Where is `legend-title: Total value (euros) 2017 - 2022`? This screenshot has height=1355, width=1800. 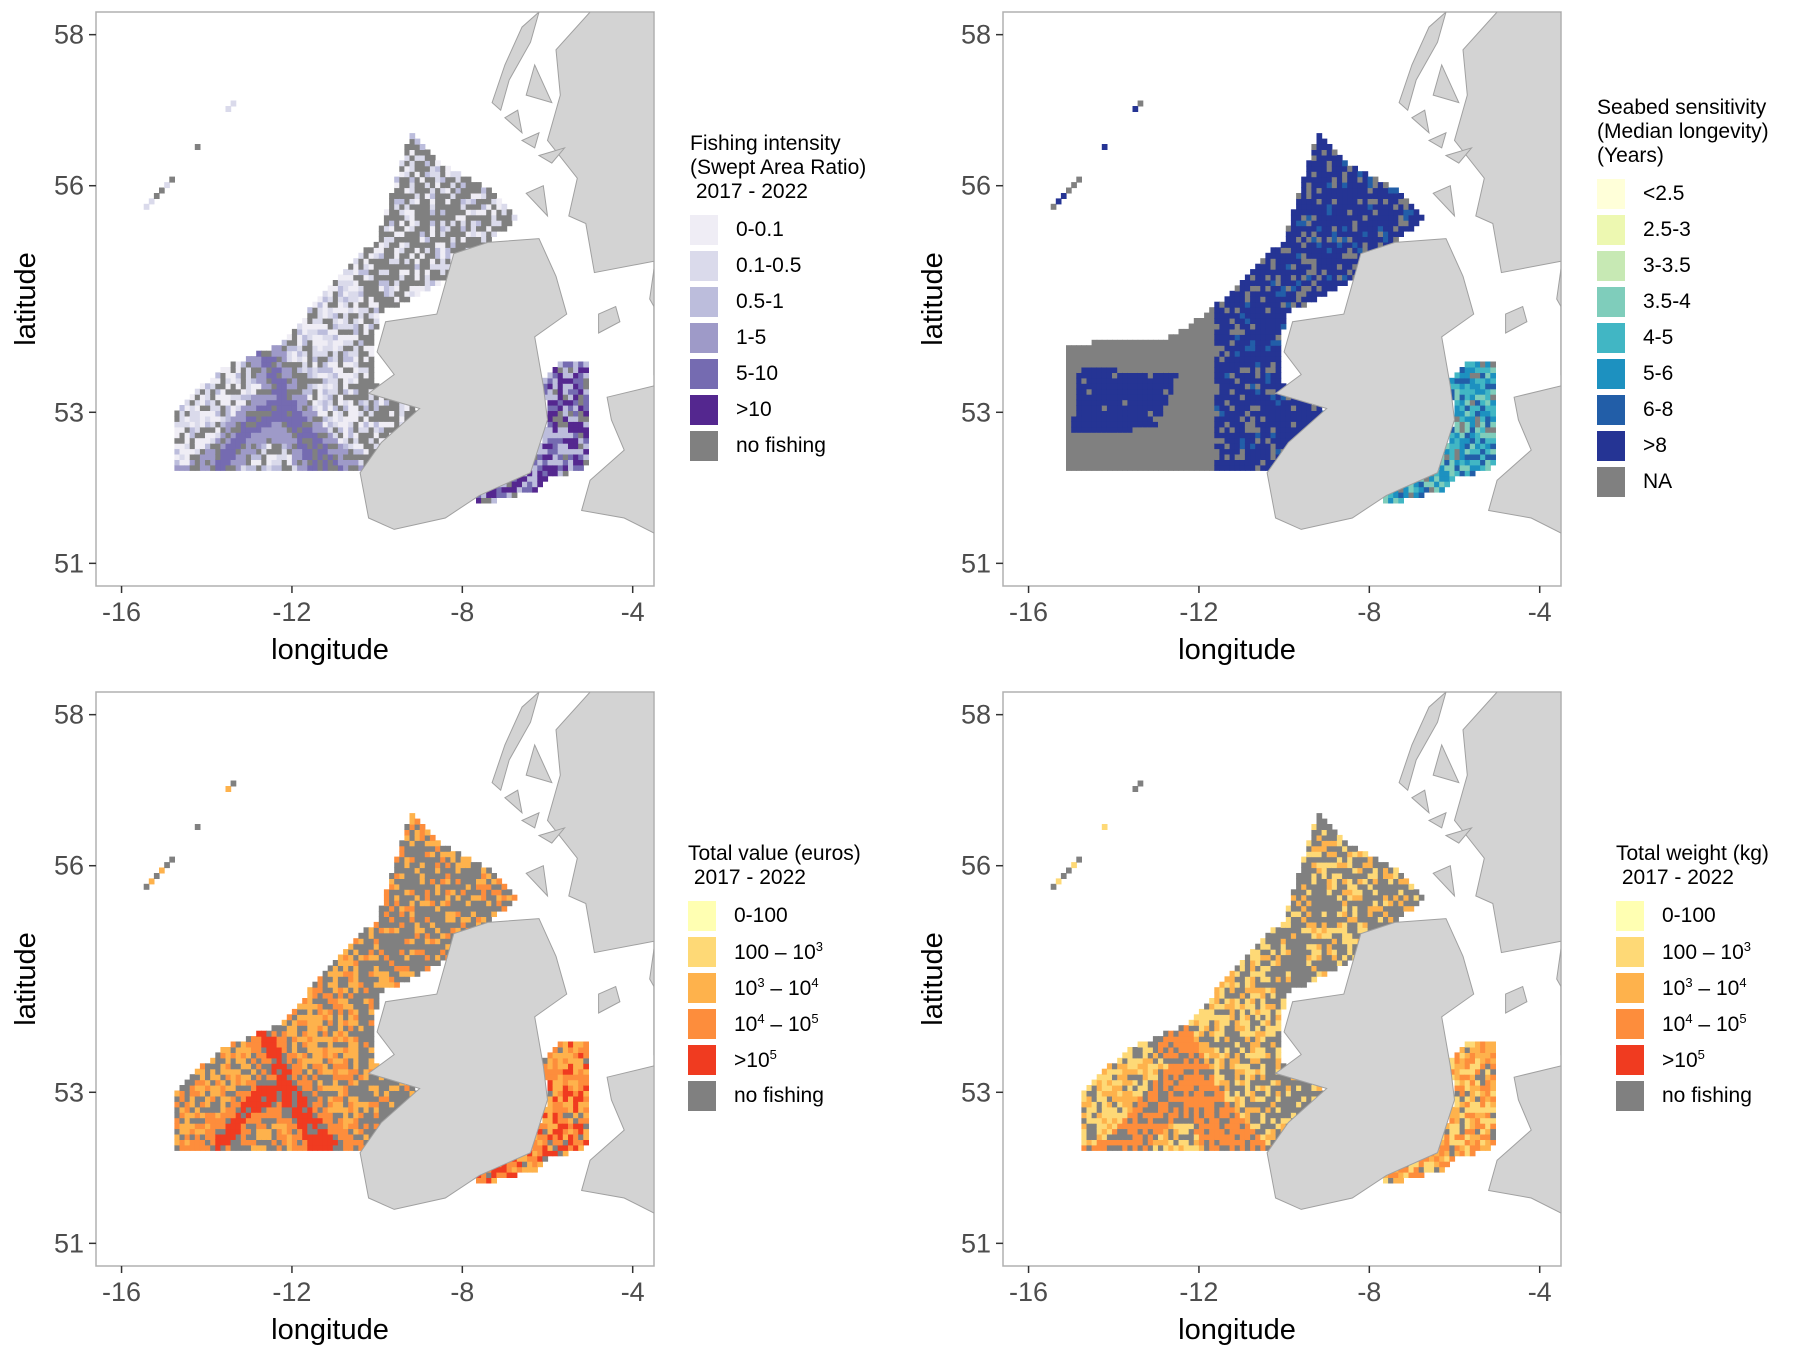
legend-title: Total value (euros) 2017 - 2022 is located at coordinates (774, 866).